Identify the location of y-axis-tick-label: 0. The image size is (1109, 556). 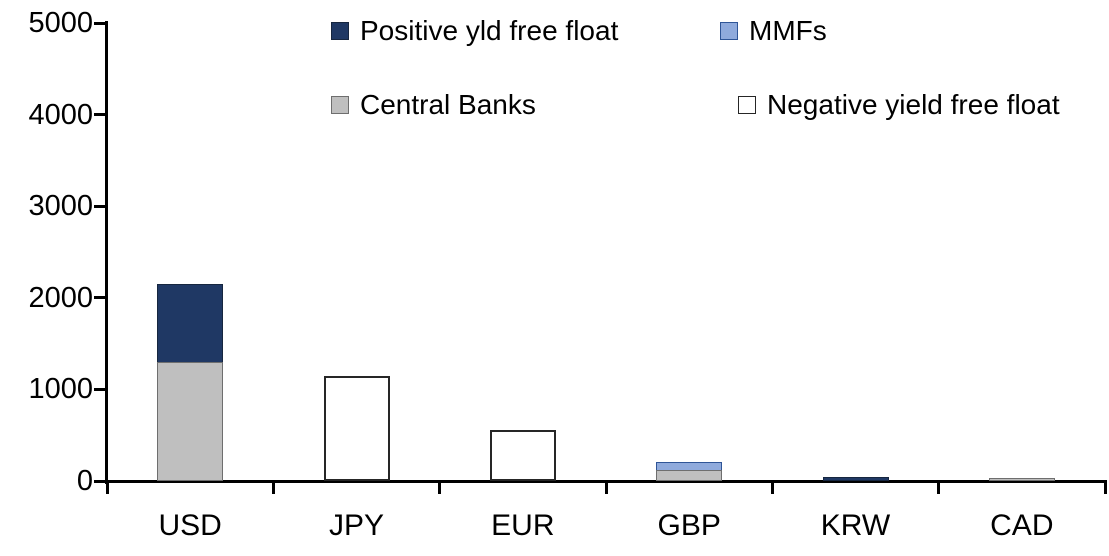
(84, 481).